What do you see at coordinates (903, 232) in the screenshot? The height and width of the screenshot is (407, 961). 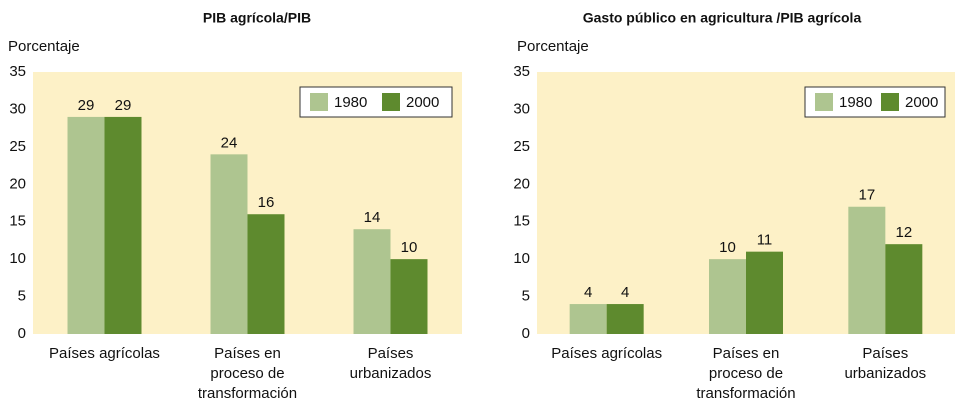 I see `value-label: 12` at bounding box center [903, 232].